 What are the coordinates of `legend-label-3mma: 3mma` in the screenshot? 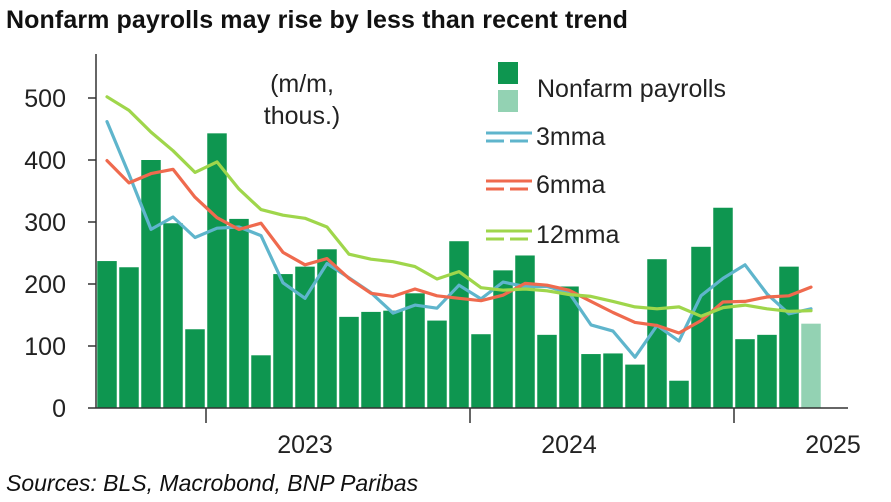 It's located at (571, 137).